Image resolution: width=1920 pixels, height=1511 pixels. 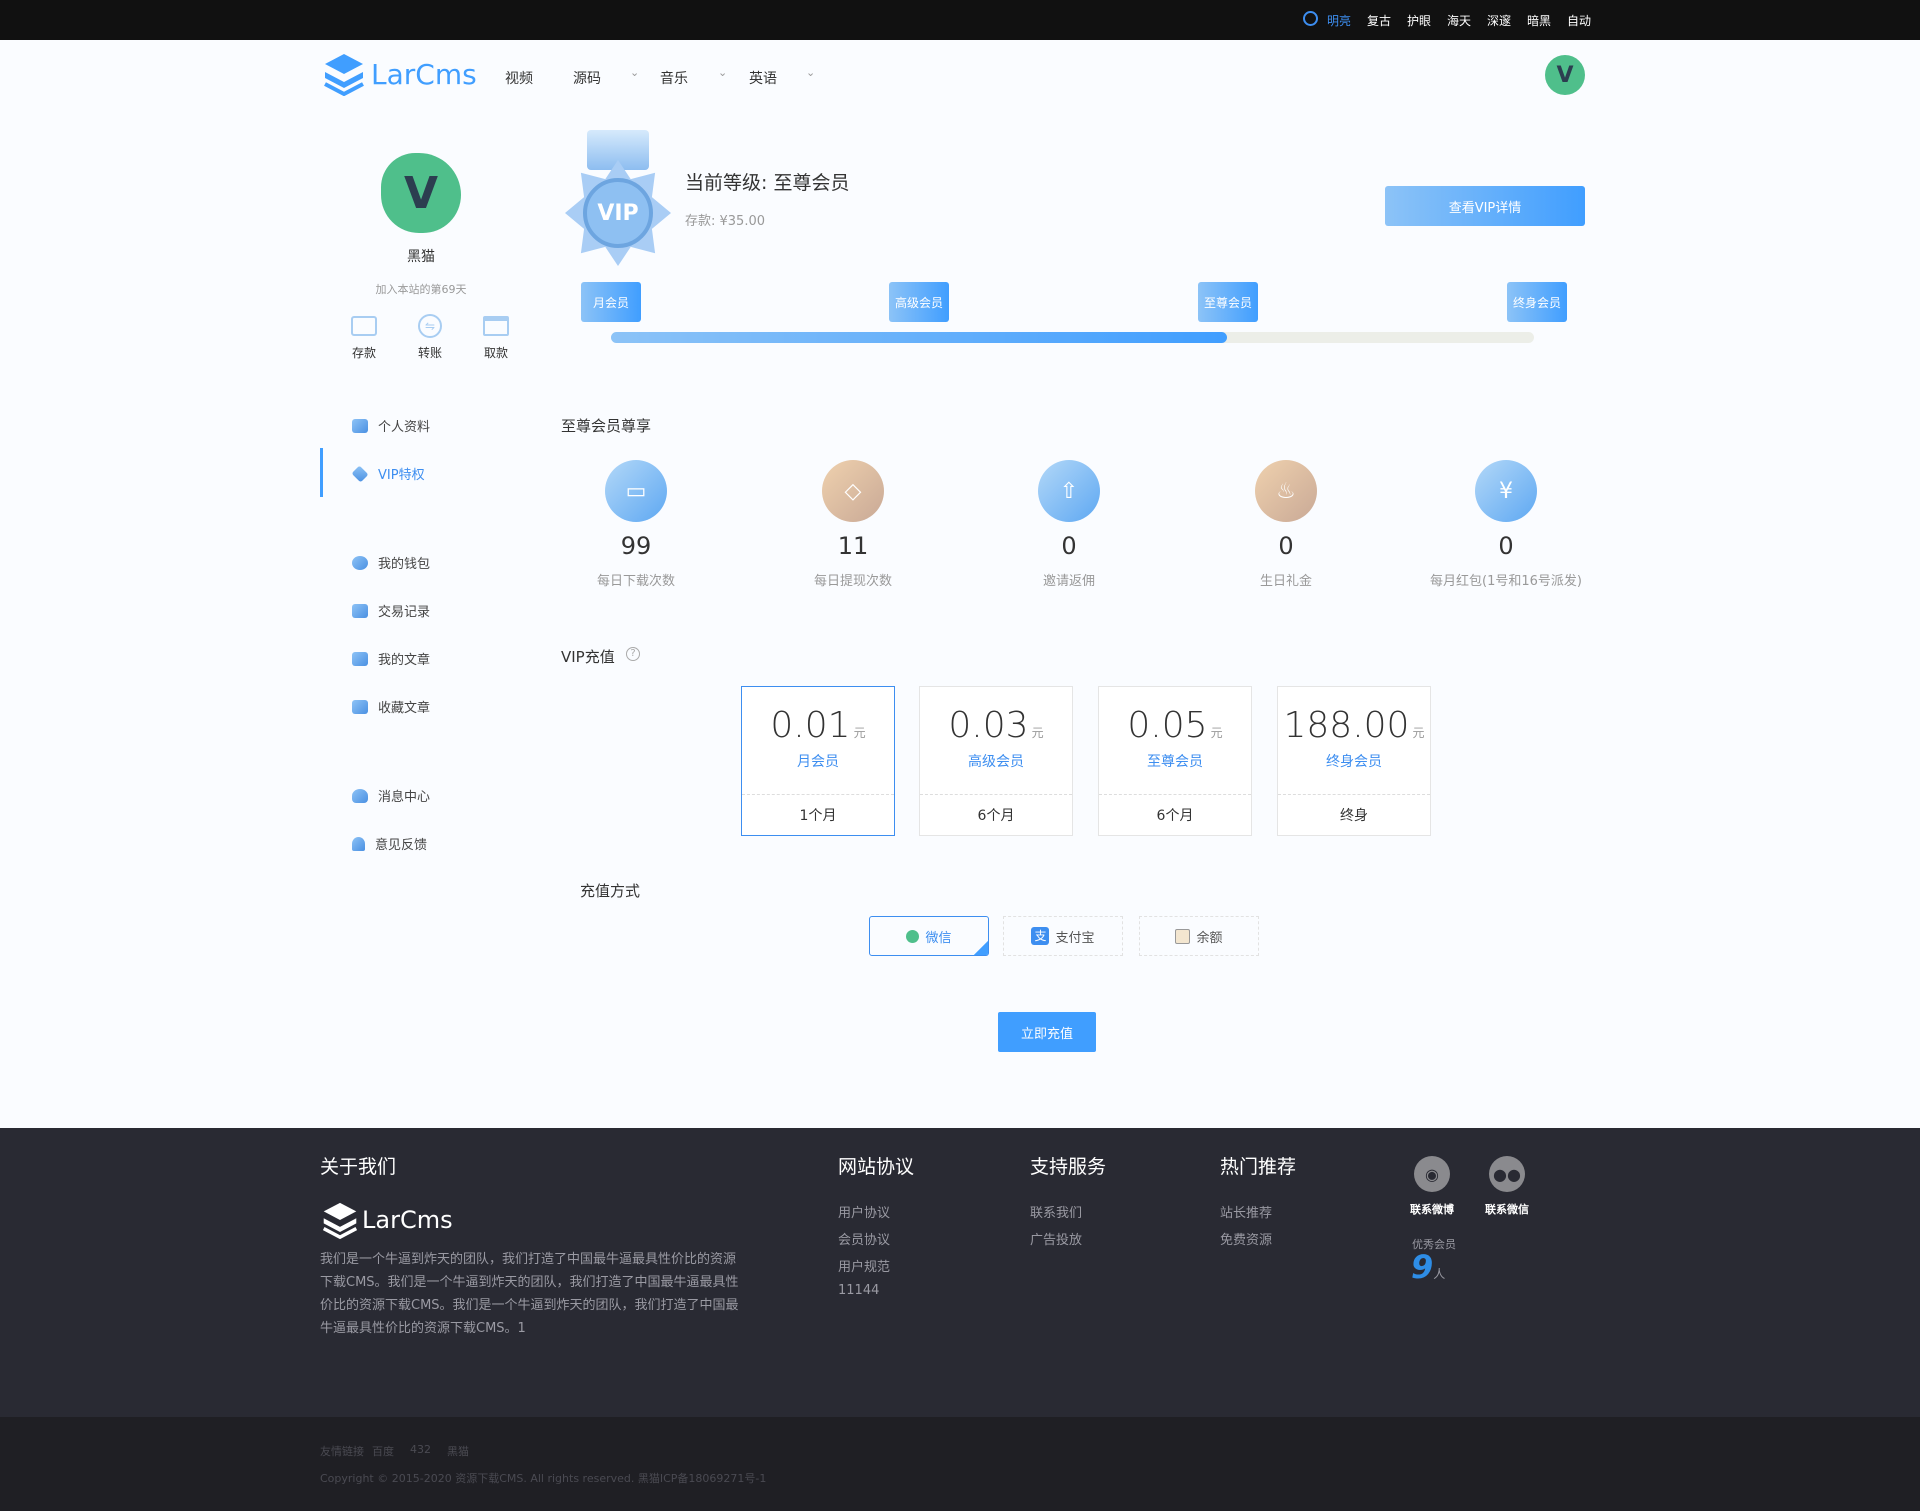 I want to click on plan-card: 0.05 元至尊会员 6个月, so click(x=1175, y=761).